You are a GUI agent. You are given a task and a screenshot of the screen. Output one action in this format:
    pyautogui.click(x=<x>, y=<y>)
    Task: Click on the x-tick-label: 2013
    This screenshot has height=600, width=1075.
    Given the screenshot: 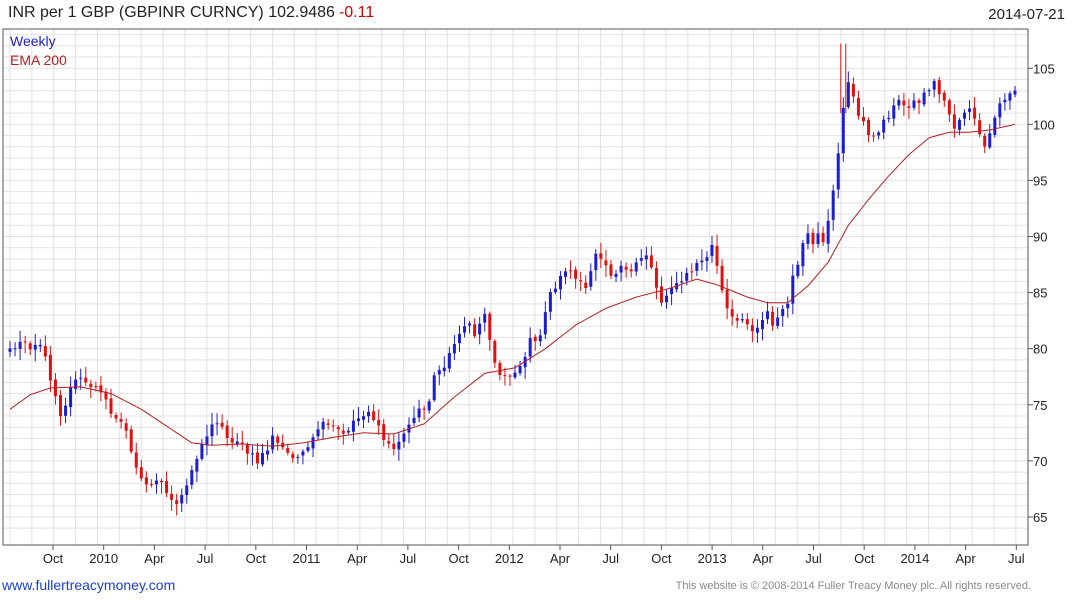 What is the action you would take?
    pyautogui.click(x=712, y=558)
    